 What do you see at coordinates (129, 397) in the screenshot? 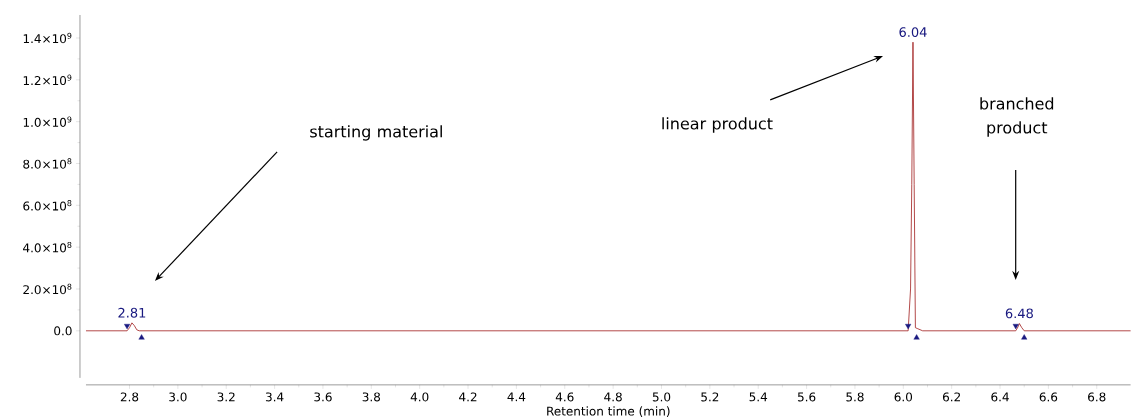
I see `x-tick-label: 2.8` at bounding box center [129, 397].